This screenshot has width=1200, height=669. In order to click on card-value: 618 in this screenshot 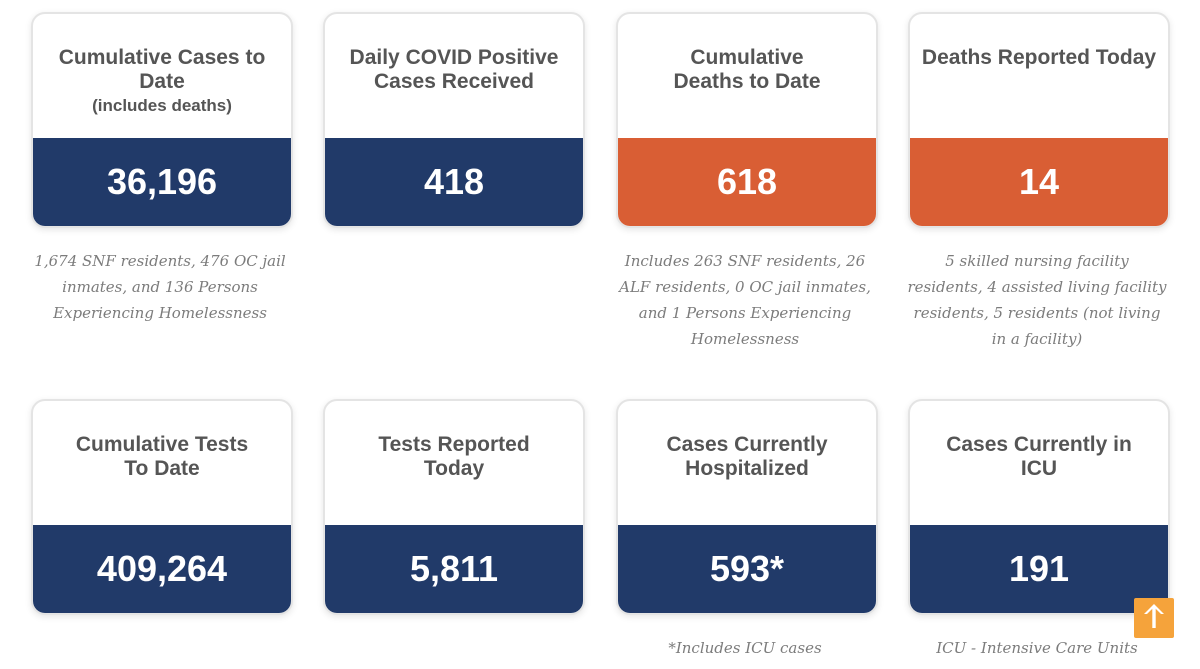, I will do `click(747, 182)`.